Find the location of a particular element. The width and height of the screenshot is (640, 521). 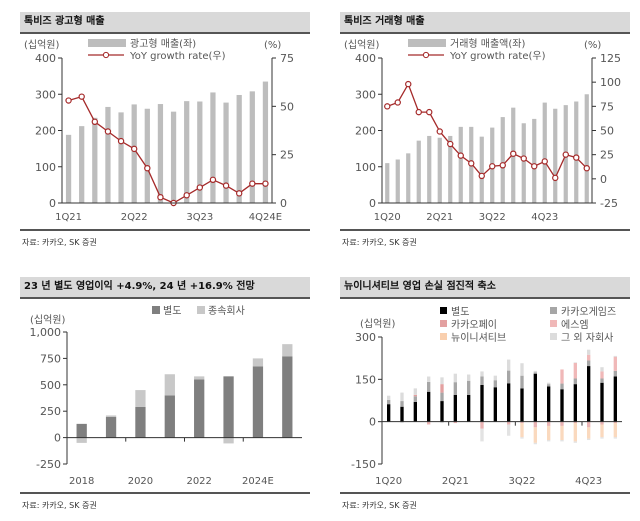

legend-line-label: YoY growth rate(우) is located at coordinates (177, 56).